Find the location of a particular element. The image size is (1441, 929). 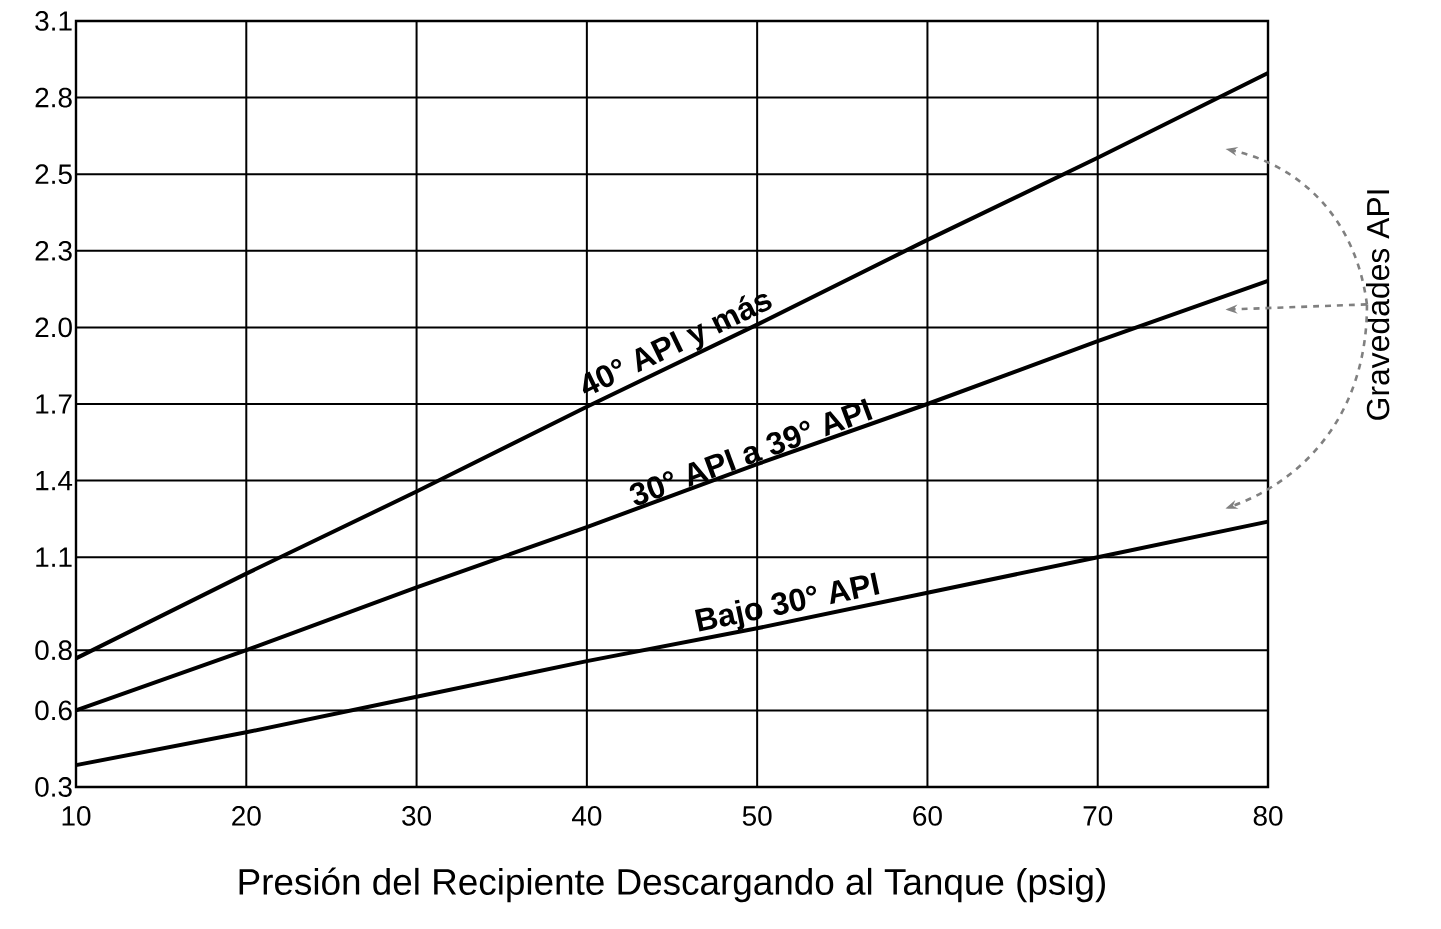

y-tick-label: 2.3 is located at coordinates (53, 250).